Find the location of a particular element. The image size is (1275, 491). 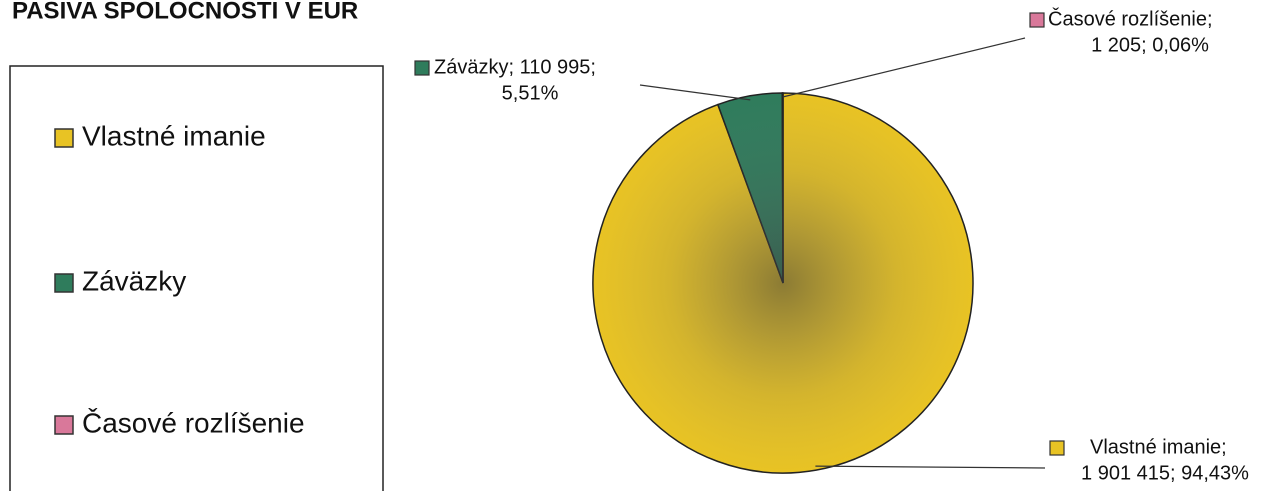

legend-label: Vlastné imanie is located at coordinates (174, 135).